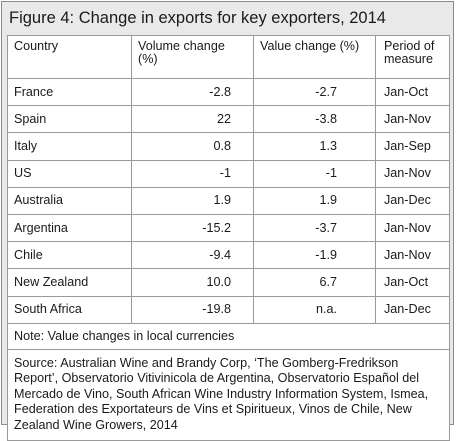  What do you see at coordinates (314, 92) in the screenshot?
I see `cell-value-change: -2.7` at bounding box center [314, 92].